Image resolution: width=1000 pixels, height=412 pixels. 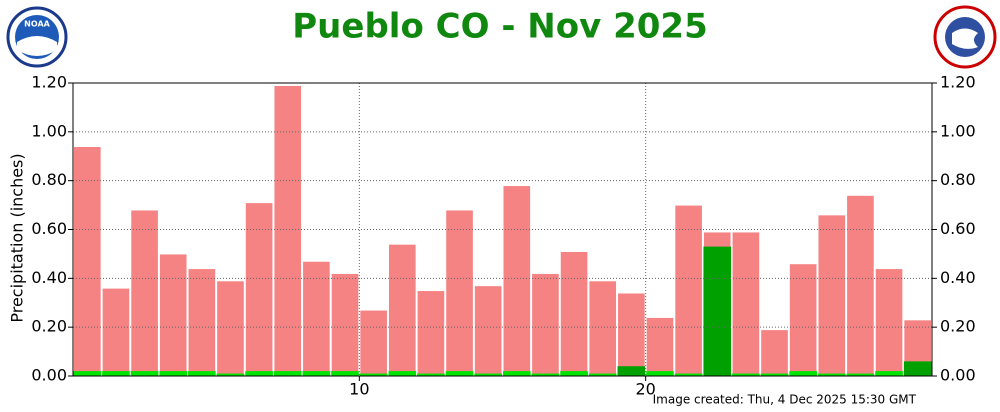 What do you see at coordinates (49, 82) in the screenshot?
I see `y-tick-label: 1.20` at bounding box center [49, 82].